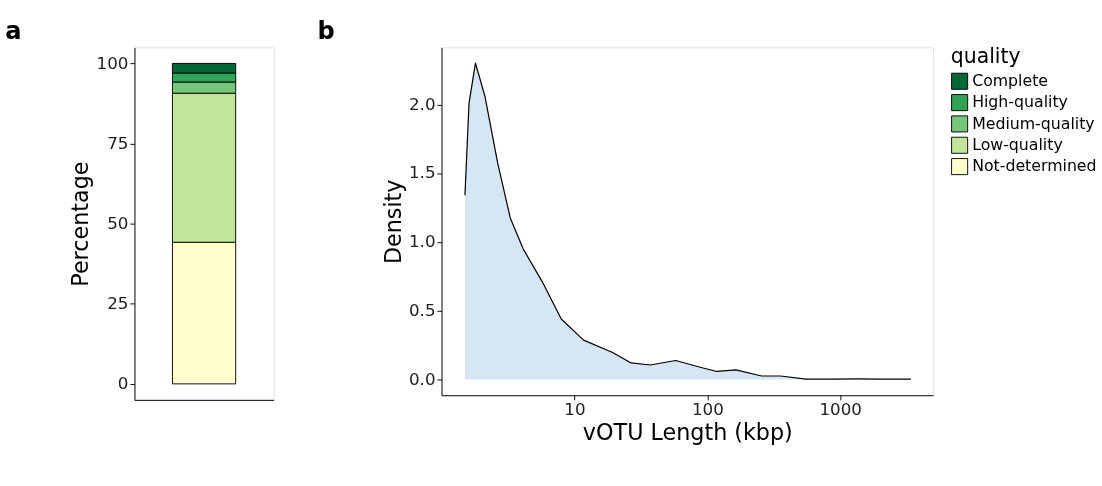 This screenshot has height=486, width=1102. What do you see at coordinates (1017, 144) in the screenshot?
I see `legend-label: Low-quality` at bounding box center [1017, 144].